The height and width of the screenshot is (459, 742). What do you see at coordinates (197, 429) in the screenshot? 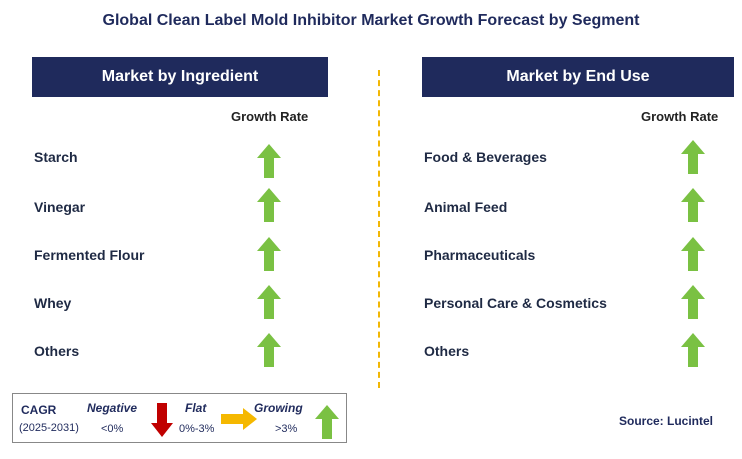
I see `legend-flat-value: 0%-3%` at bounding box center [197, 429].